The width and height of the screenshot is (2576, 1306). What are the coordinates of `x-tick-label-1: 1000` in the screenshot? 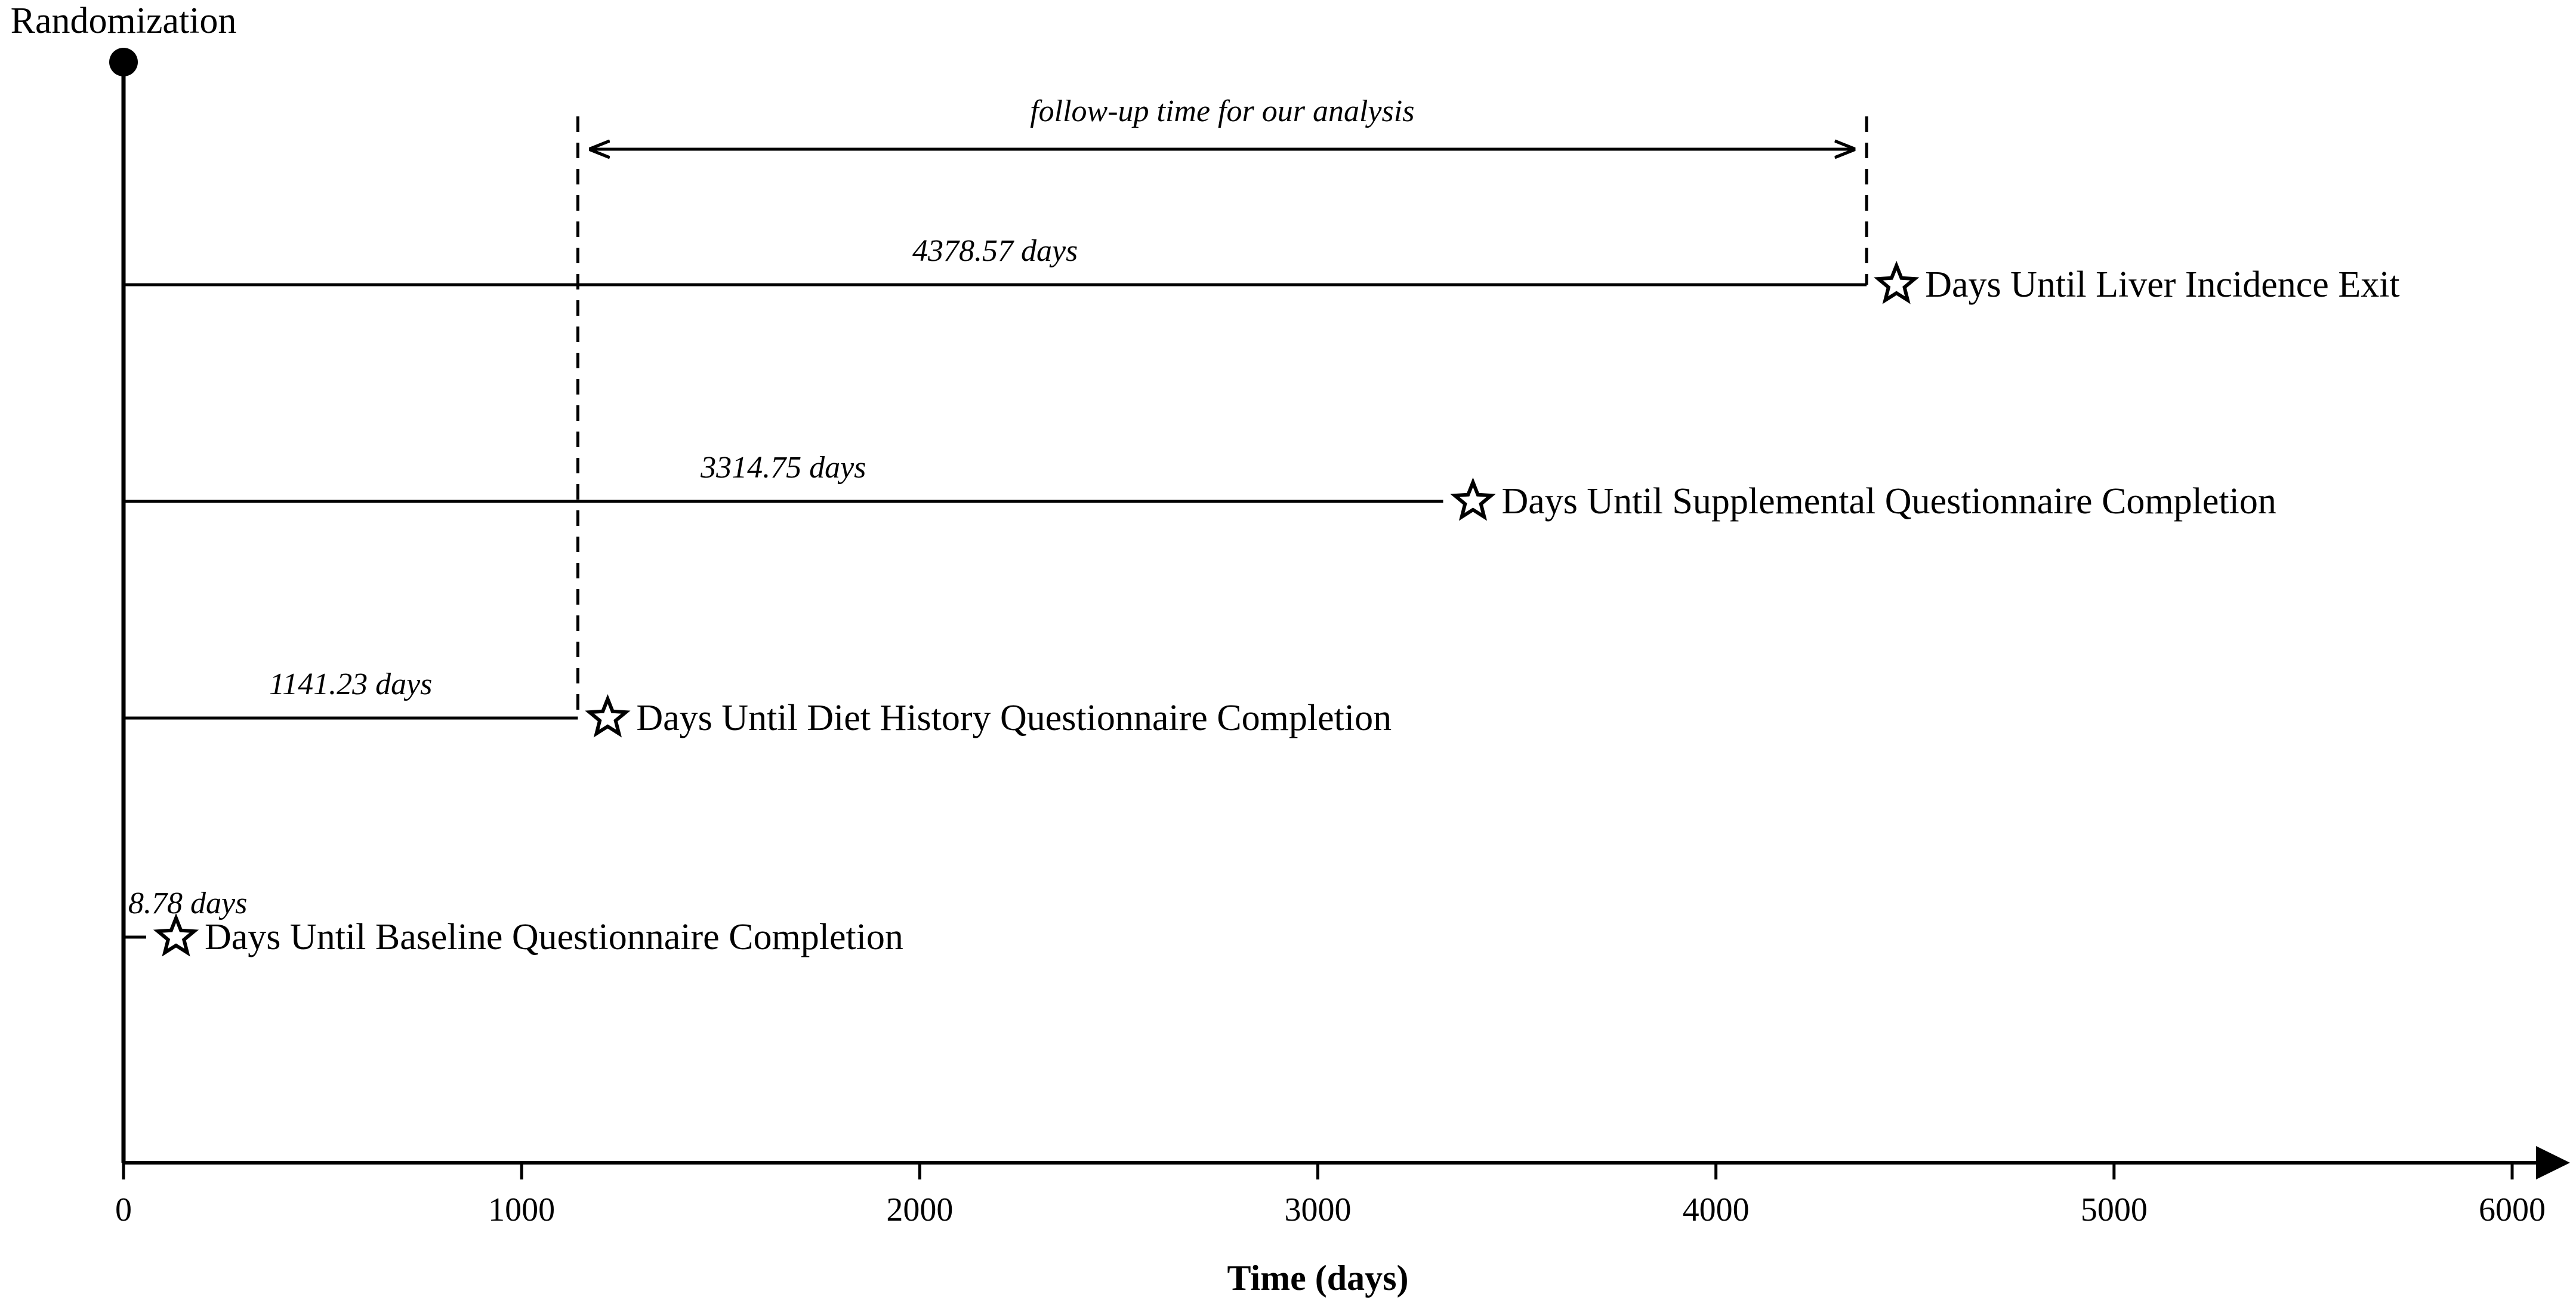 It's located at (521, 1209).